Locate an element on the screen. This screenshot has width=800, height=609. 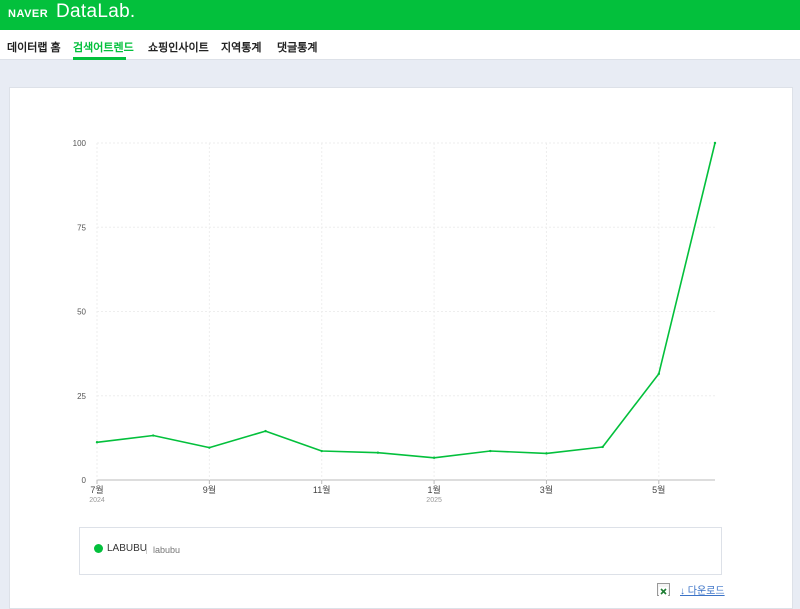
top-header-bar: NAVER DataLab. is located at coordinates (400, 15).